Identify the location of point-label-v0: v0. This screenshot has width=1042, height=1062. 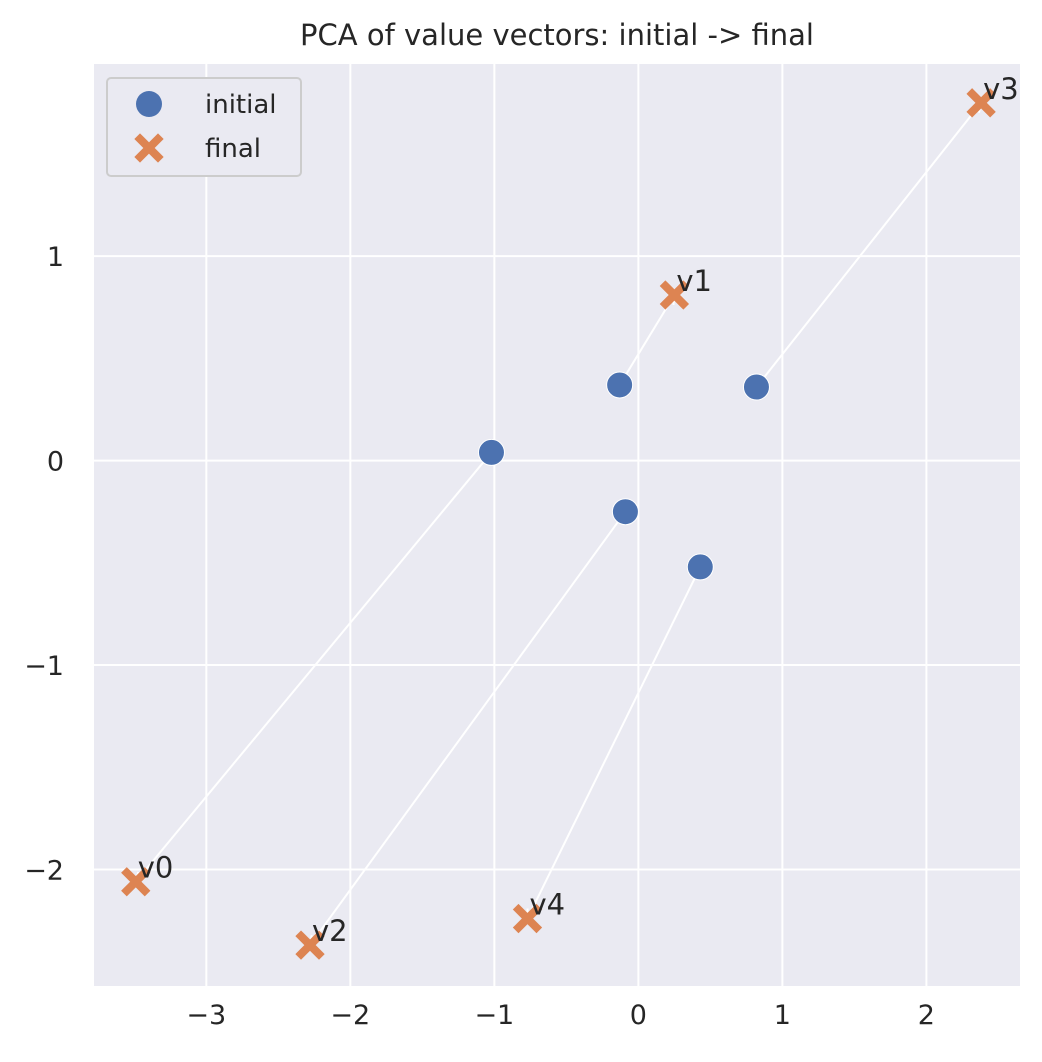
(156, 868).